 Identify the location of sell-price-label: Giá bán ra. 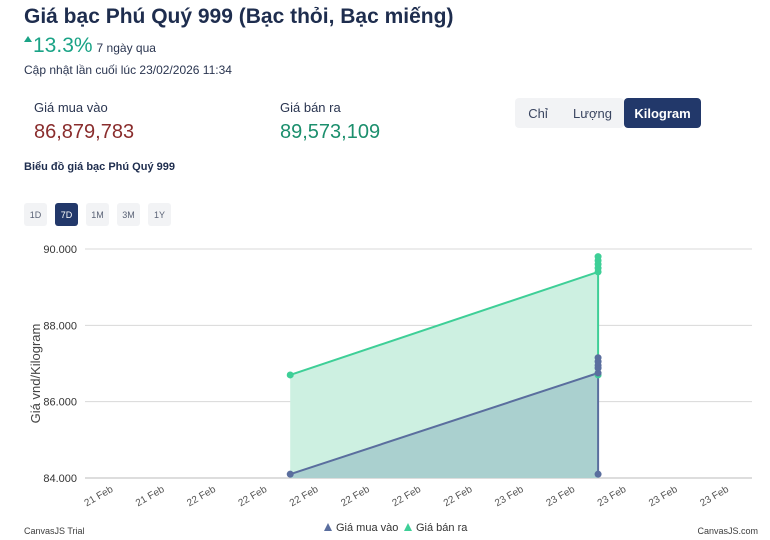
(310, 107).